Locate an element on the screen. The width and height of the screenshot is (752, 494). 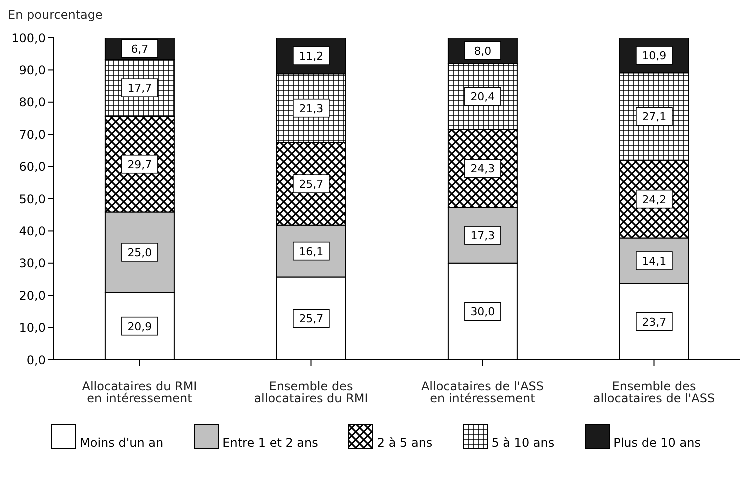
data-label: 23,7 is located at coordinates (654, 322).